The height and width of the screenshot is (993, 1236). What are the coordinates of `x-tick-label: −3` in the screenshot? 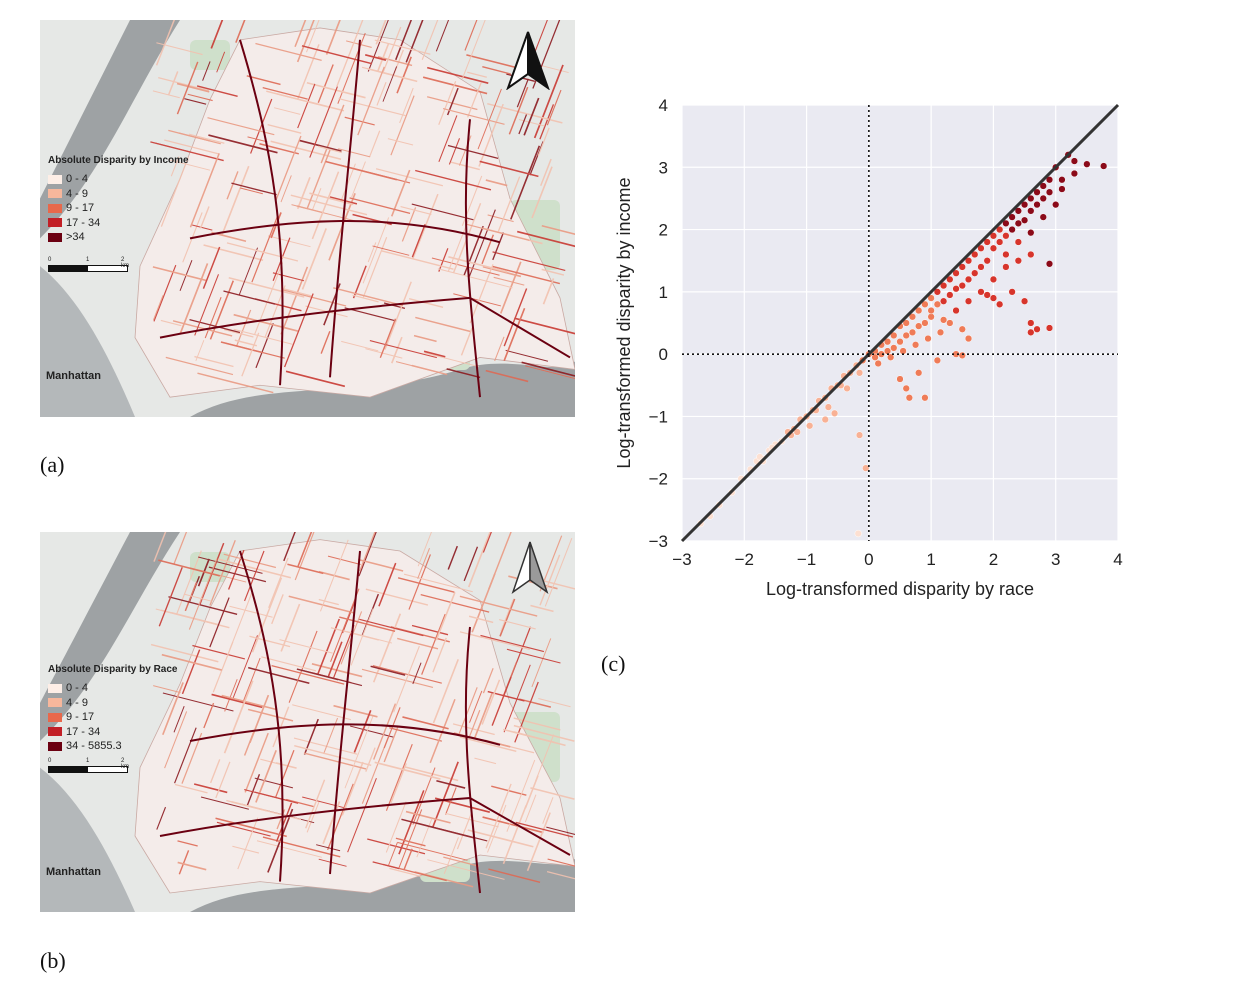 It's located at (681, 559).